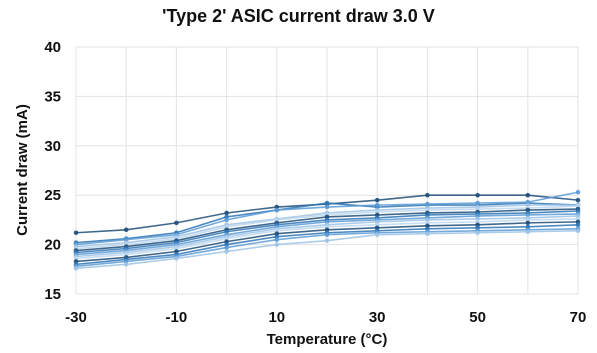 This screenshot has width=597, height=353. Describe the element at coordinates (377, 317) in the screenshot. I see `x-tick-label: 30` at that location.